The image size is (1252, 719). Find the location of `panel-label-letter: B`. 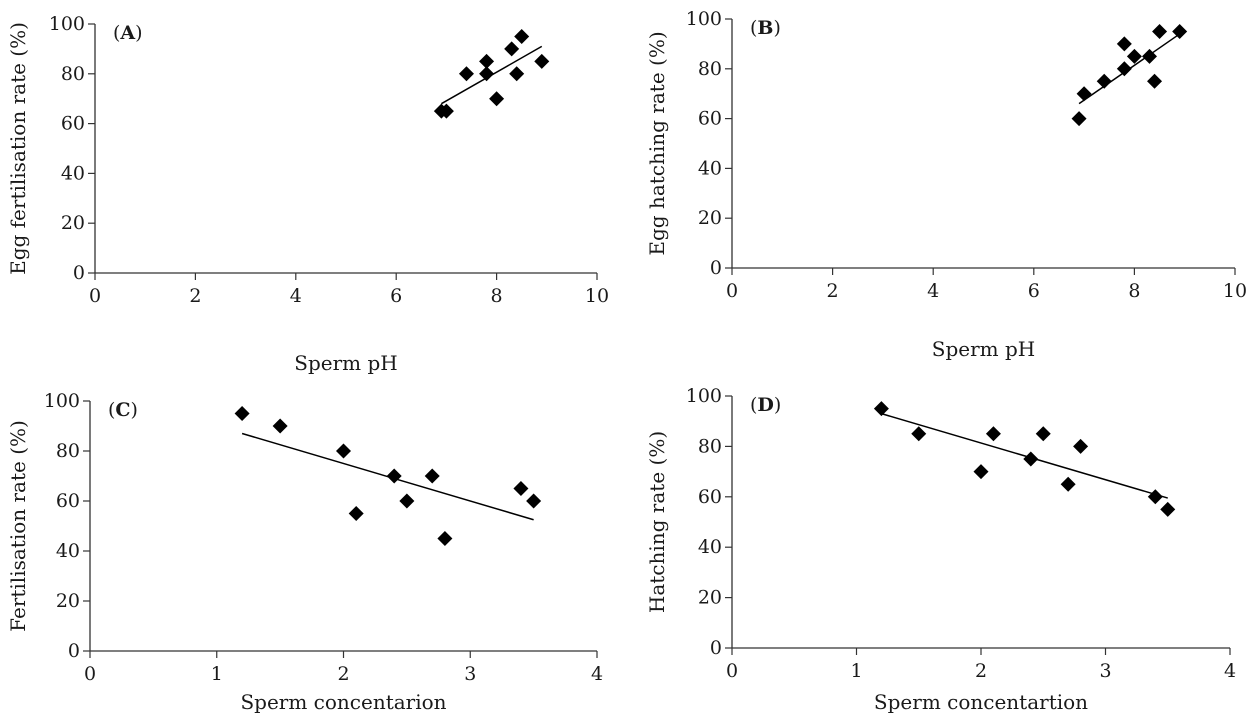

panel-label-letter: B is located at coordinates (765, 28).